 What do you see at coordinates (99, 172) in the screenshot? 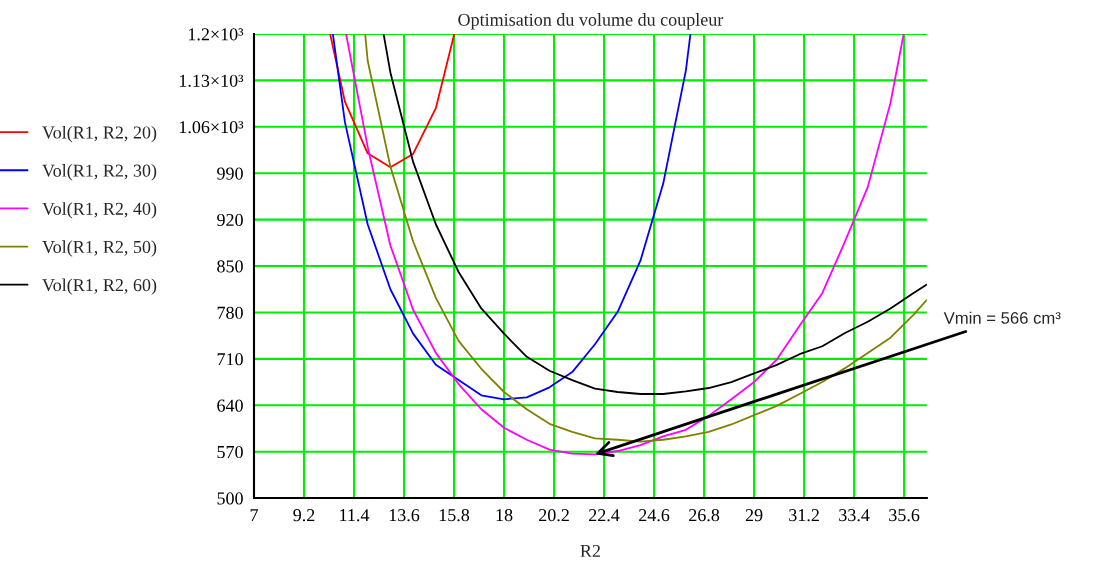
I see `legend-label: Vol(R1, R2, 30)` at bounding box center [99, 172].